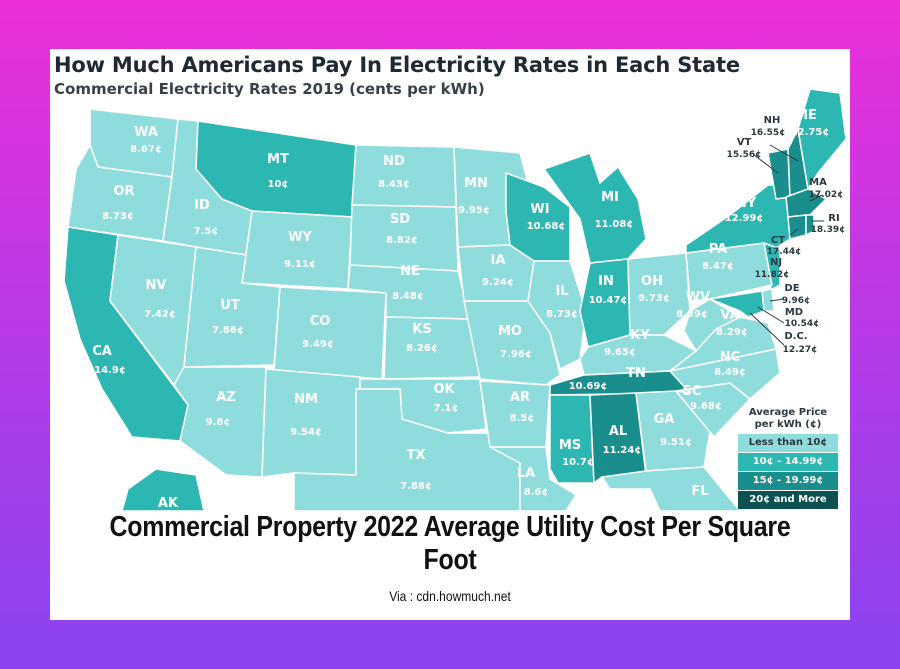 The image size is (900, 669). I want to click on value-la: 8.6¢, so click(536, 492).